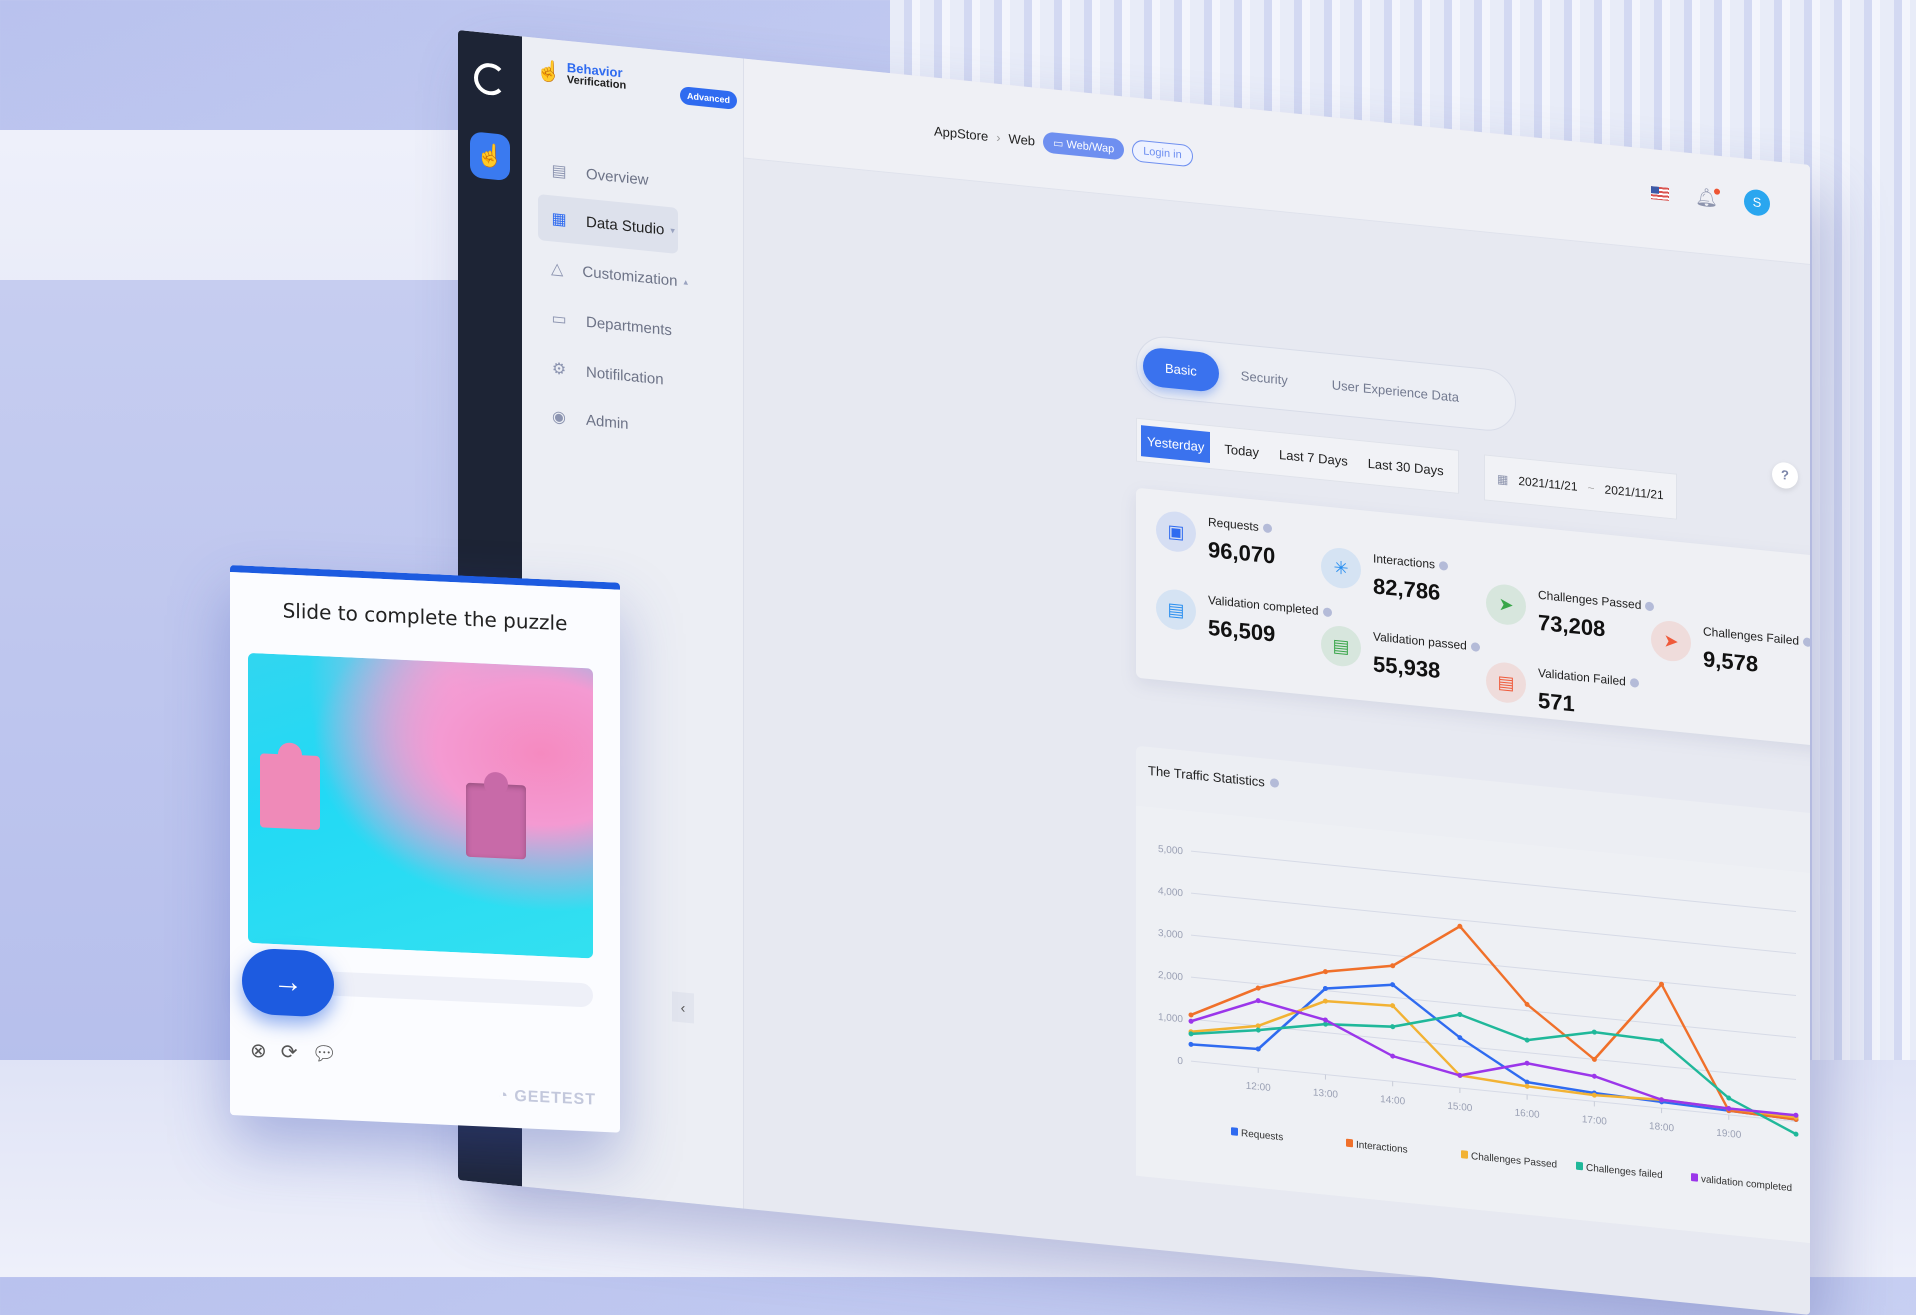 The height and width of the screenshot is (1315, 1916). I want to click on tab-user-experience-data: User Experience Data, so click(1395, 390).